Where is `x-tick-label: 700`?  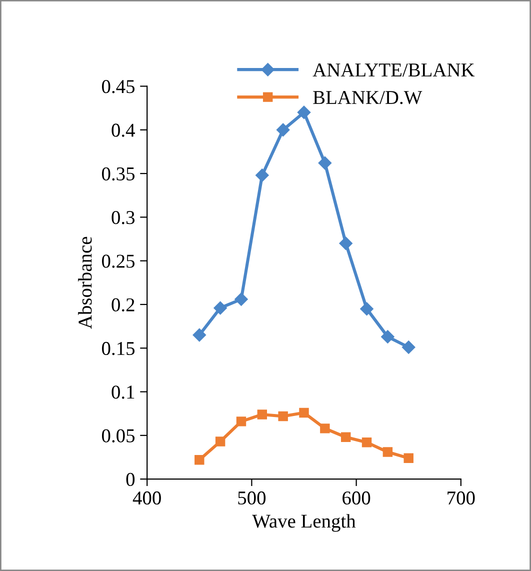 x-tick-label: 700 is located at coordinates (461, 498).